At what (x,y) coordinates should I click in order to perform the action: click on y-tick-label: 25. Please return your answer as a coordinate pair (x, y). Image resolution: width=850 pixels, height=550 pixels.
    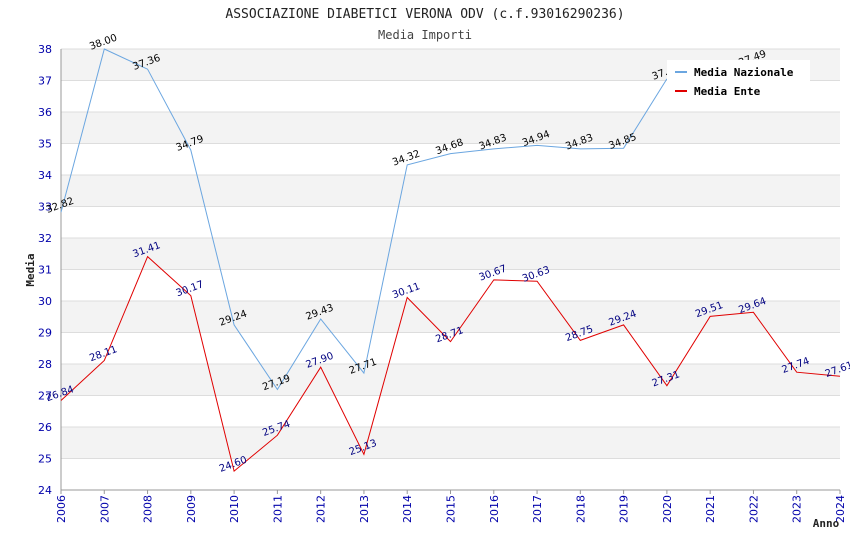
    Looking at the image, I should click on (45, 459).